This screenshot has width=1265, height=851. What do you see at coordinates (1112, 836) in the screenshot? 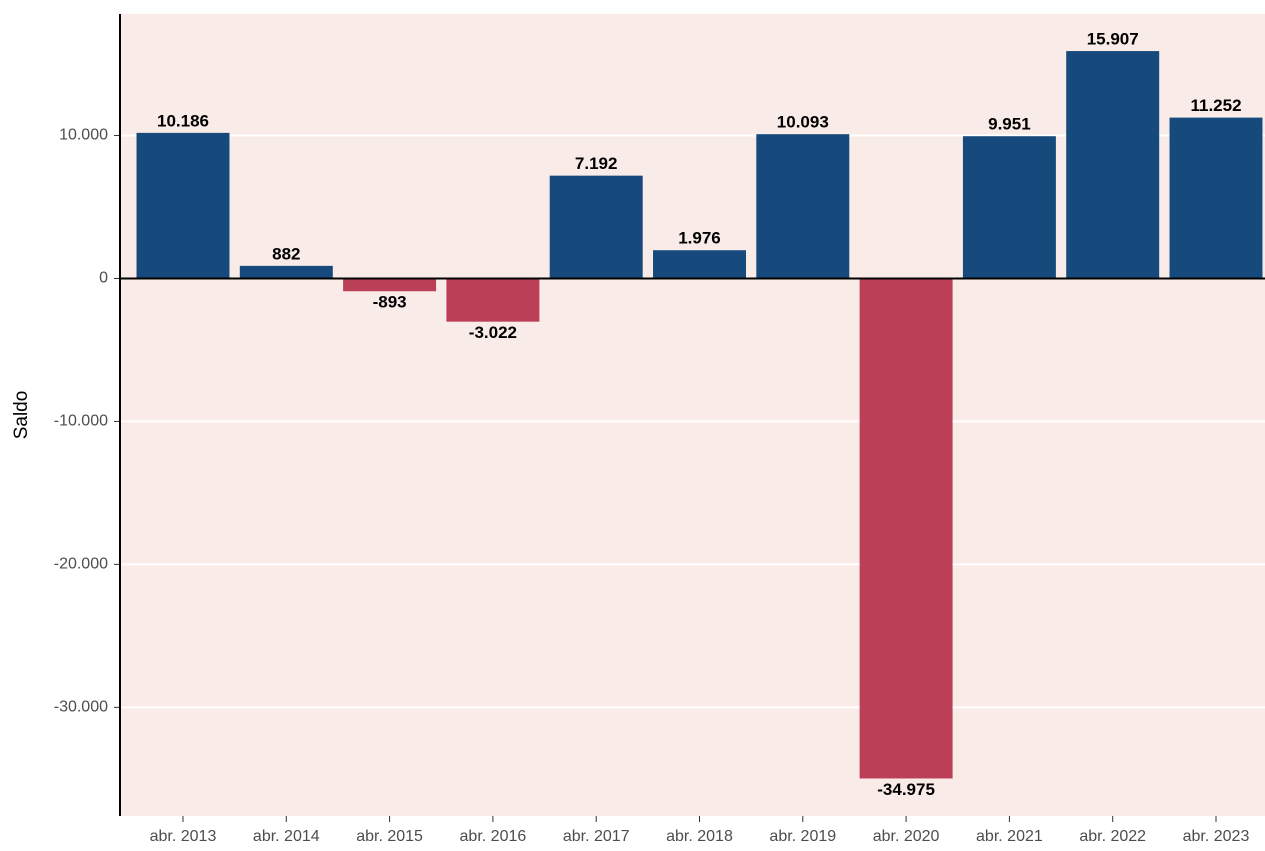
I see `x-tick-label: abr. 2022` at bounding box center [1112, 836].